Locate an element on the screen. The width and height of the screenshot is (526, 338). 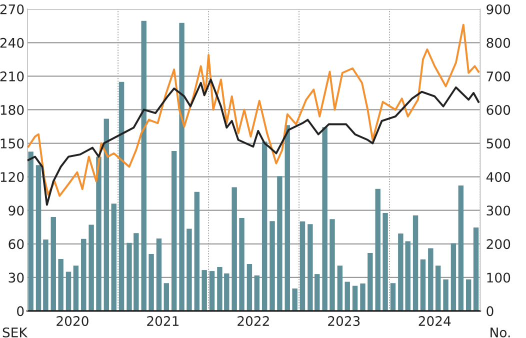
y2-tick-label: 800 is located at coordinates (498, 43).